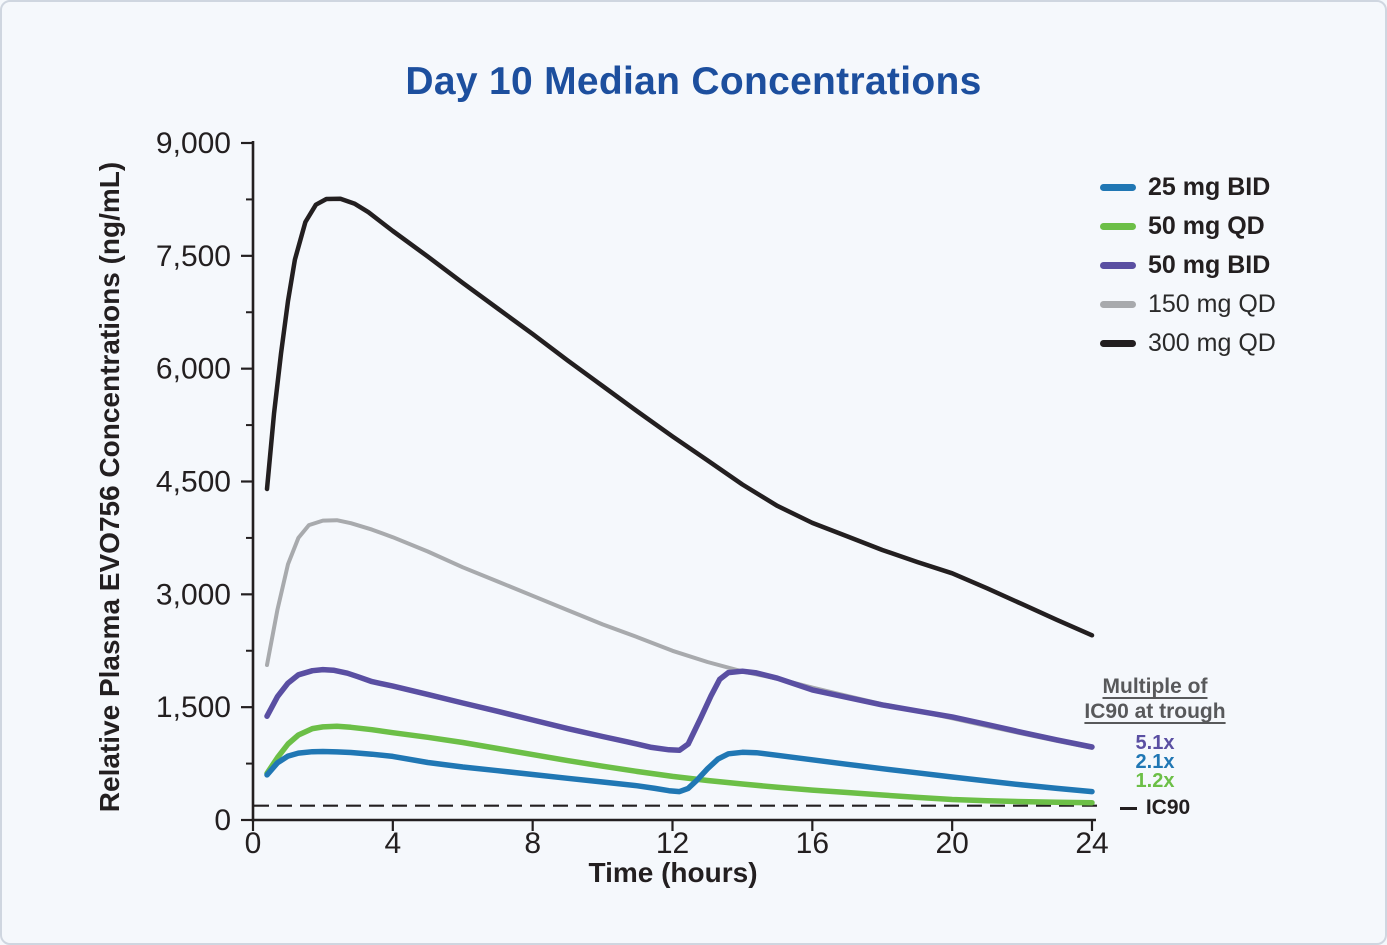 The height and width of the screenshot is (945, 1387). What do you see at coordinates (1206, 225) in the screenshot?
I see `legend-label-50-mg-qd: 50 mg QD` at bounding box center [1206, 225].